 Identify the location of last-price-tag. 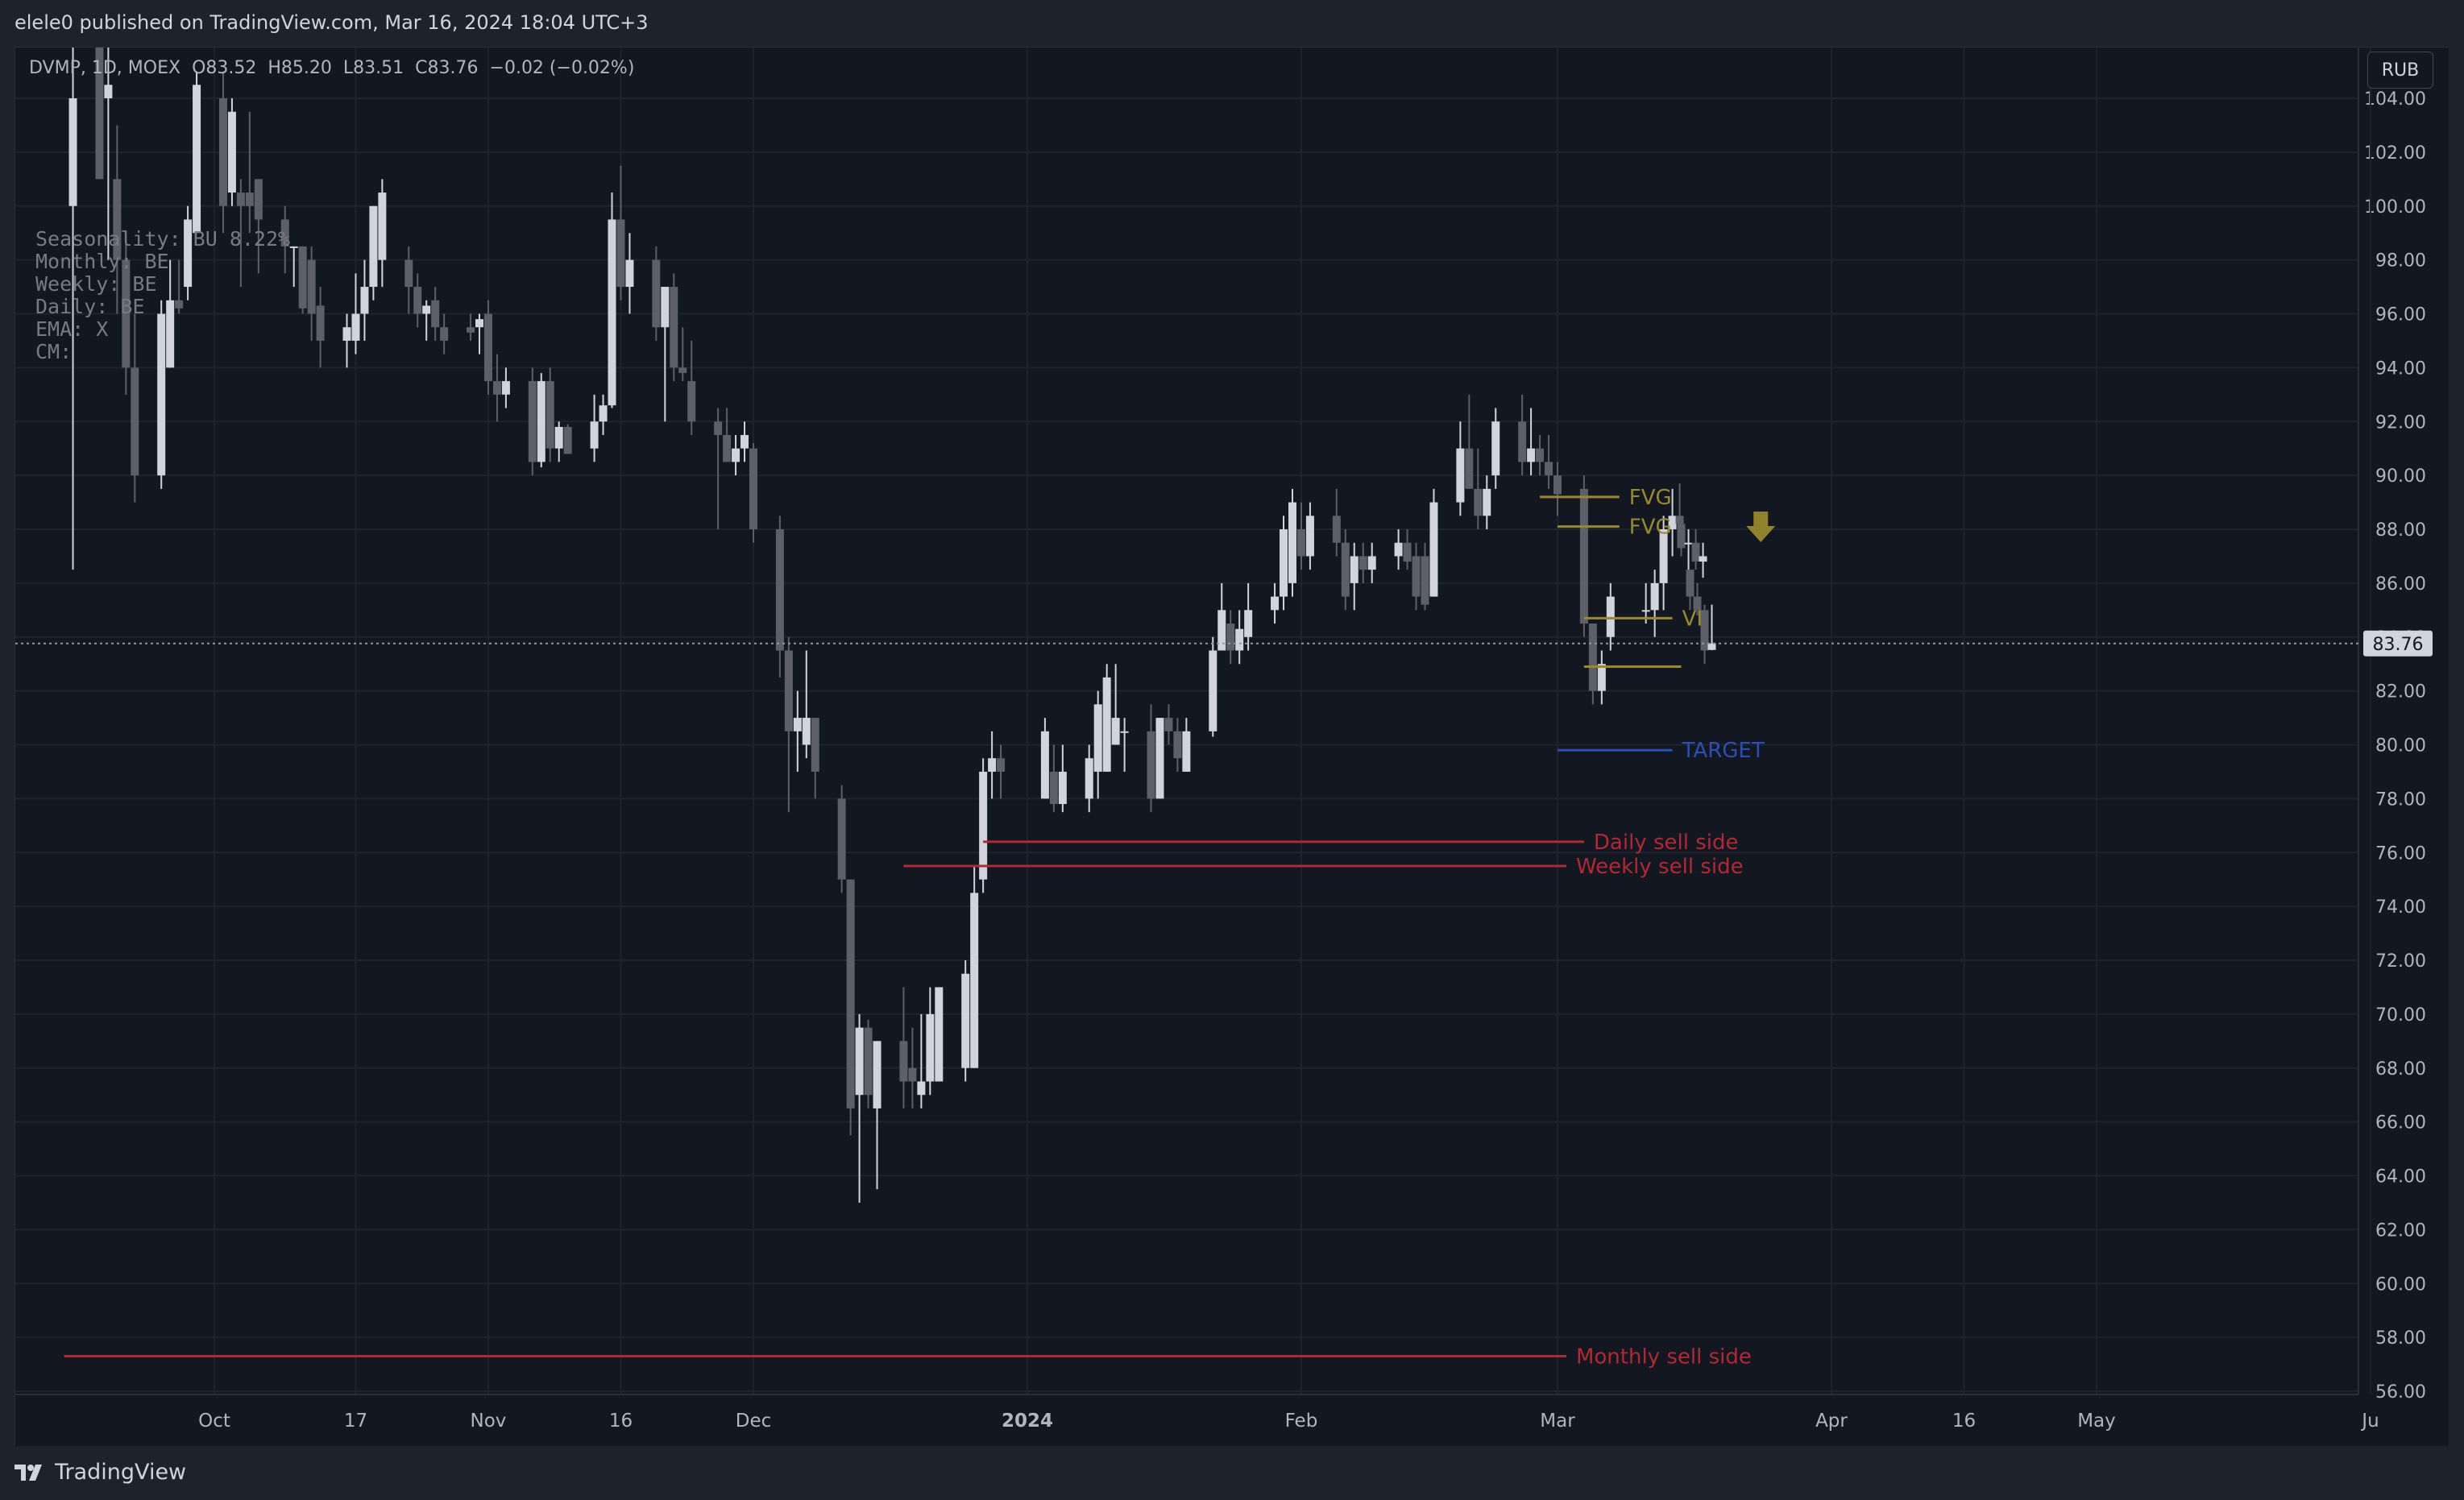
(2398, 643).